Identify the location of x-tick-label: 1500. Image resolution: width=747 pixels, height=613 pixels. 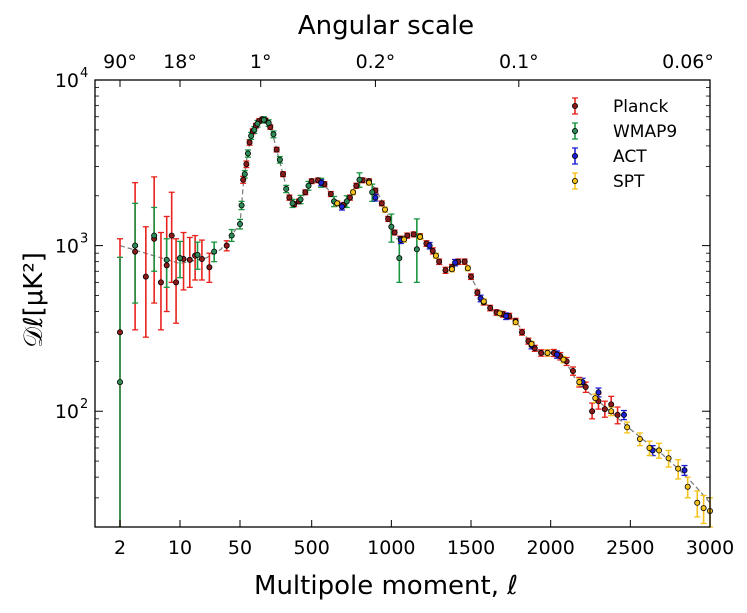
(471, 548).